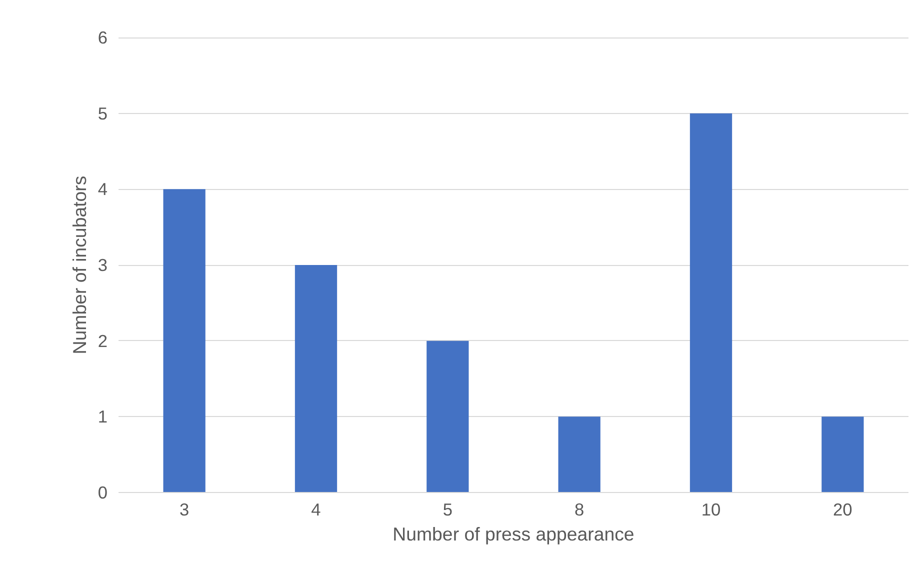  I want to click on x-tick-label: 5, so click(447, 510).